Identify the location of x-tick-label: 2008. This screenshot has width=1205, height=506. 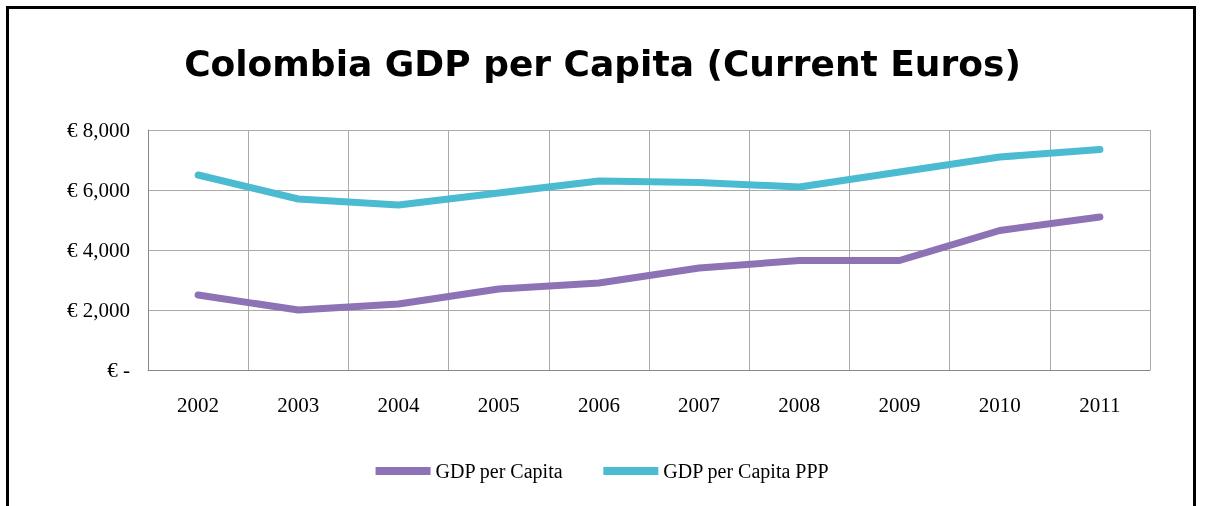
(799, 404).